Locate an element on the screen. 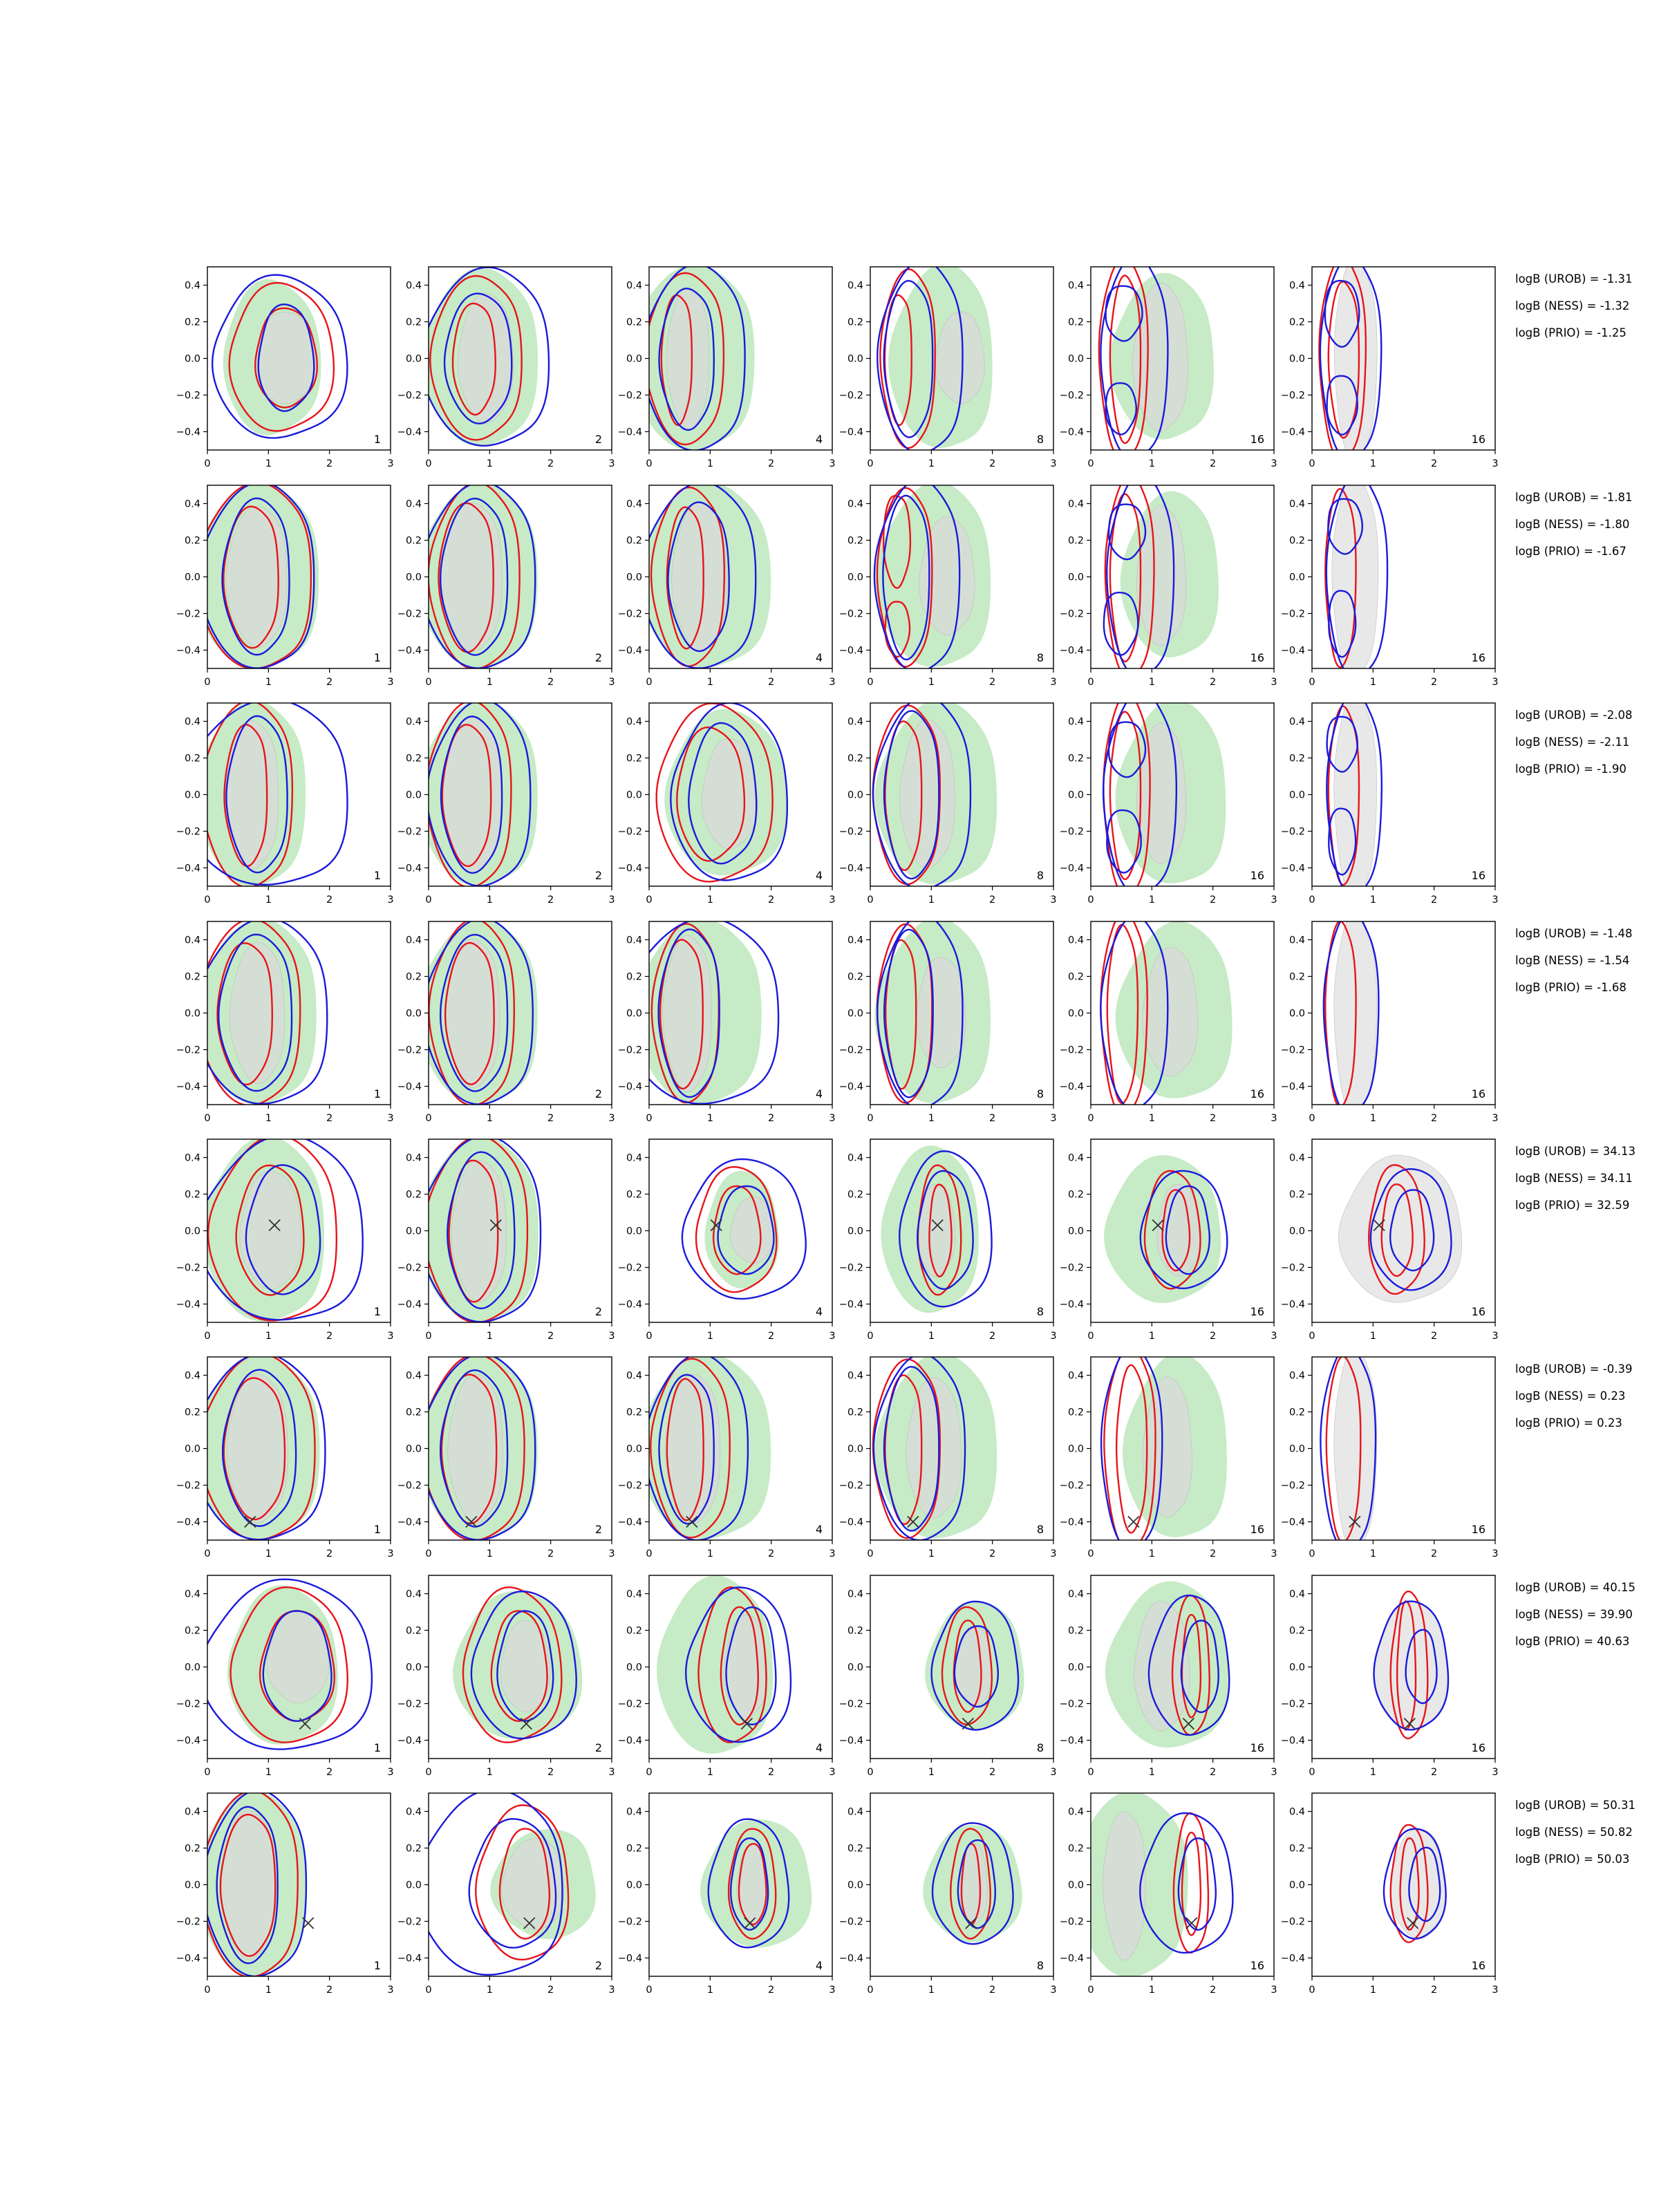 The width and height of the screenshot is (1659, 2212). logb-value: logB (NESS) = -1.54 is located at coordinates (1572, 960).